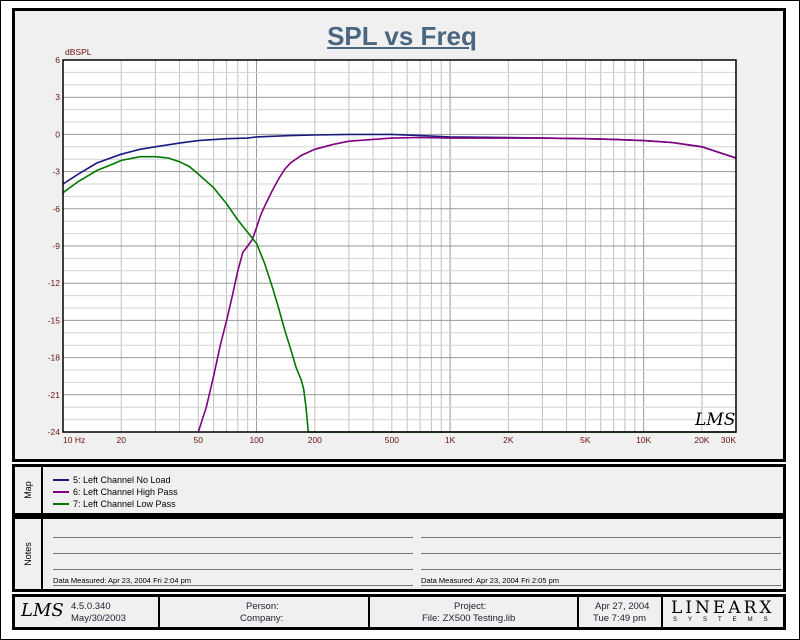  I want to click on note-measured-right: Data Measured: Apr 23, 2004 Fri 2:05 pm, so click(490, 580).